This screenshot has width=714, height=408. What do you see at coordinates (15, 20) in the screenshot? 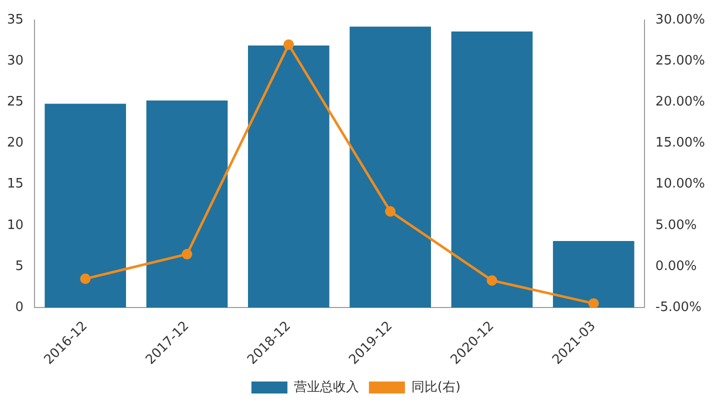
I see `y-tick-label: 35` at bounding box center [15, 20].